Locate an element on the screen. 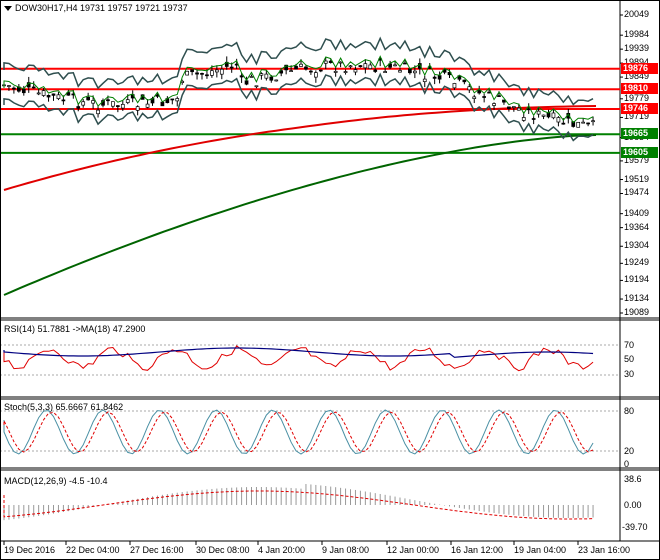 The width and height of the screenshot is (660, 560). price-axis-label: 19249 is located at coordinates (637, 262).